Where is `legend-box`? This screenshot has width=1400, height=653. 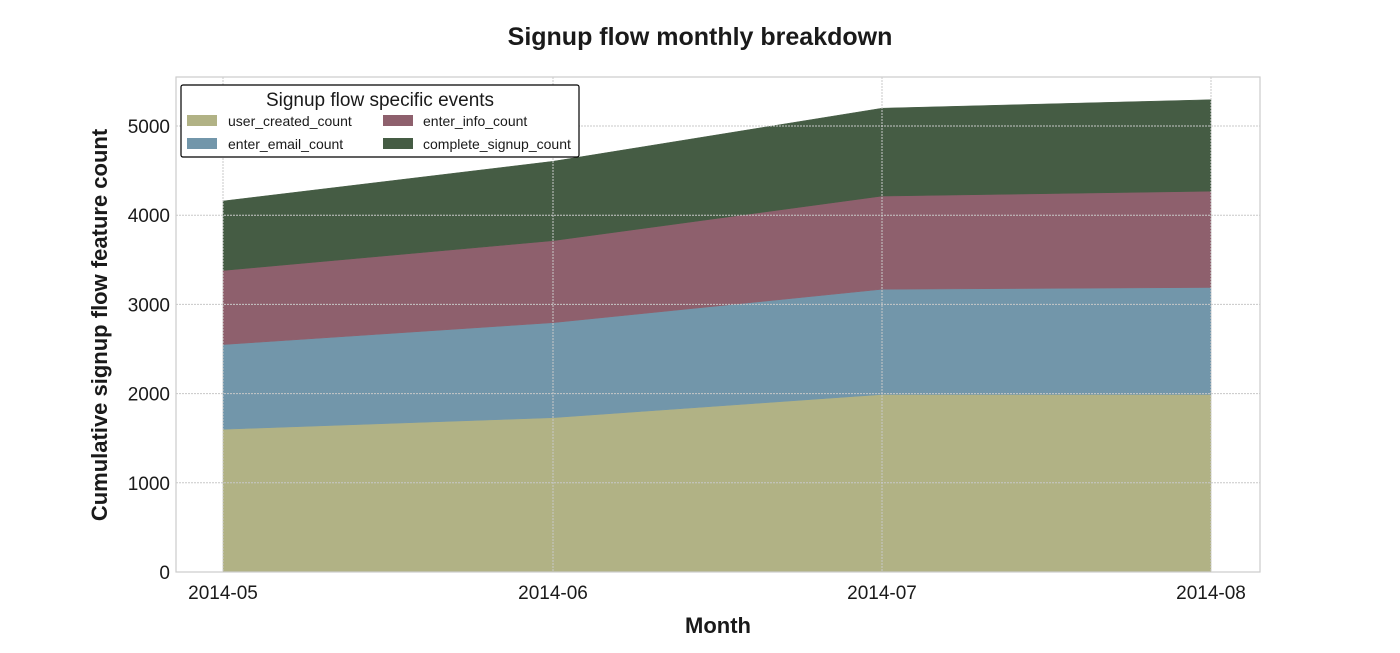 legend-box is located at coordinates (380, 121).